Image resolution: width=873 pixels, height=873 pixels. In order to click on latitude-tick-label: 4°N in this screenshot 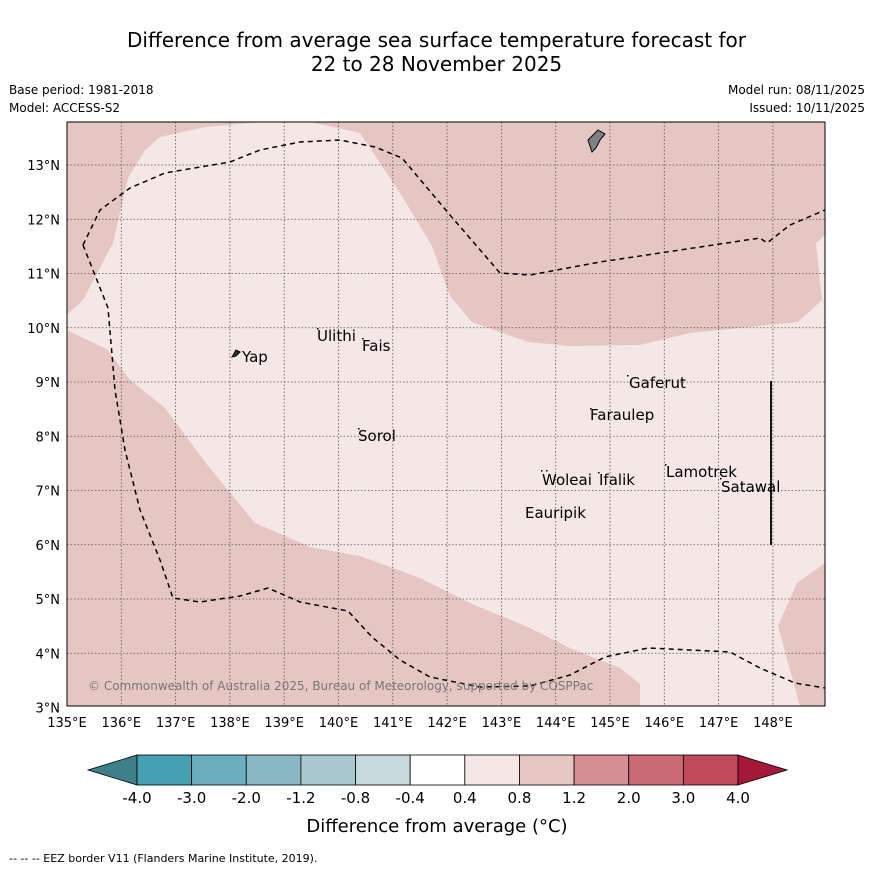, I will do `click(48, 654)`.